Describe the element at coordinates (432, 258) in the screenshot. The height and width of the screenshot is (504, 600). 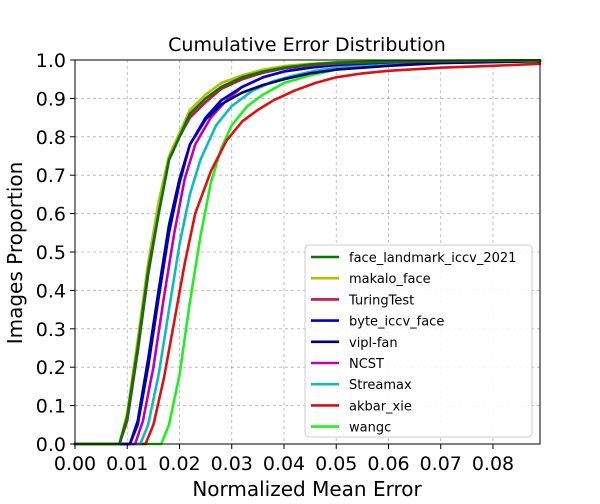
I see `legend-label: face_landmark_iccv_2021` at that location.